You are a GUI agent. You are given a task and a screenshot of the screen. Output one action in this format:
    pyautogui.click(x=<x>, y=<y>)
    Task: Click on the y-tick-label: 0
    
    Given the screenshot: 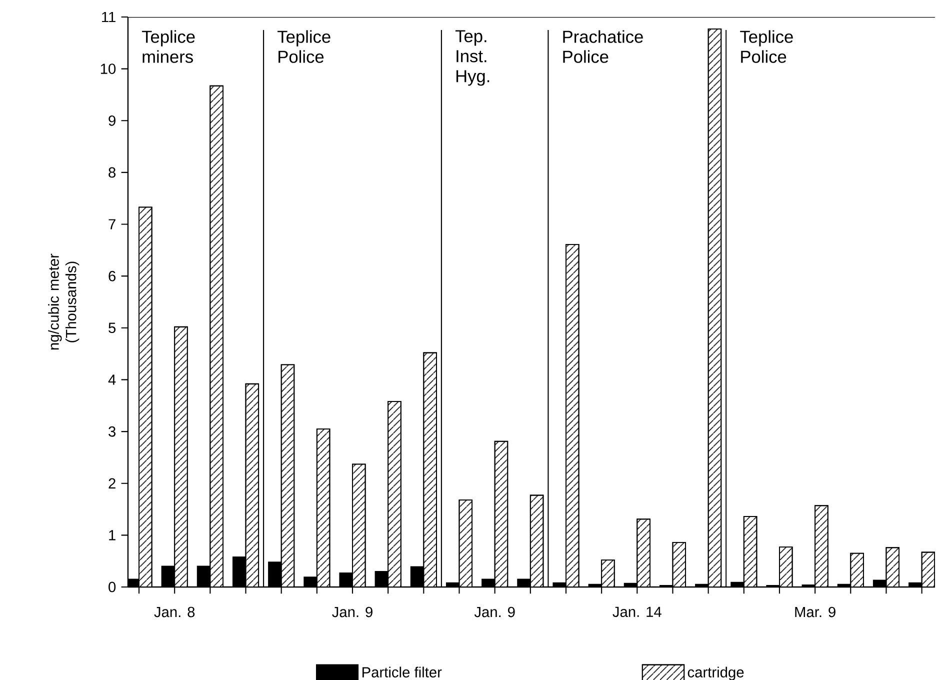 What is the action you would take?
    pyautogui.click(x=112, y=587)
    